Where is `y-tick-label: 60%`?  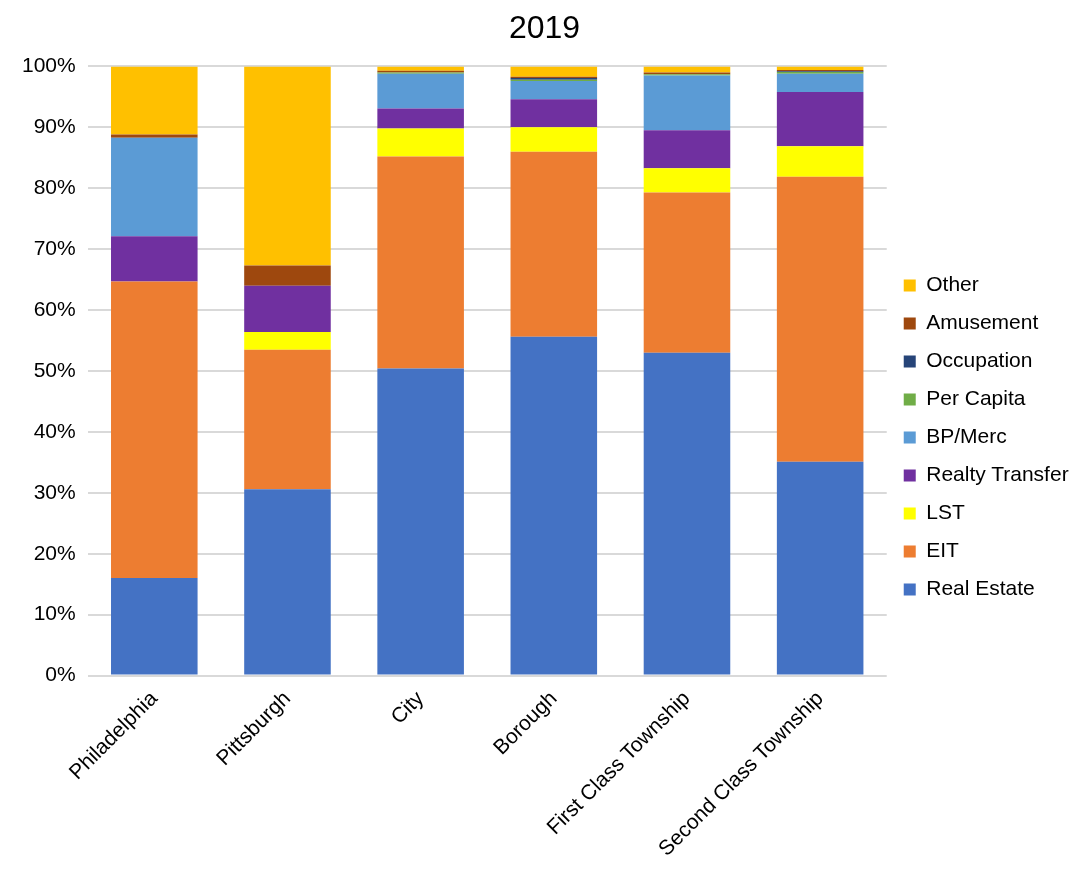 y-tick-label: 60% is located at coordinates (54, 308).